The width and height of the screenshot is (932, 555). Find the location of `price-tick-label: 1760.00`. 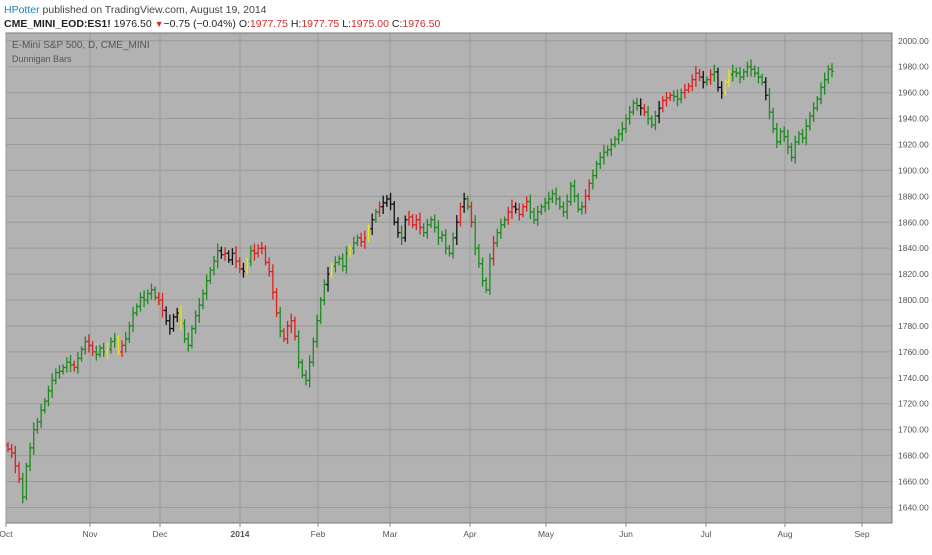

price-tick-label: 1760.00 is located at coordinates (913, 352).